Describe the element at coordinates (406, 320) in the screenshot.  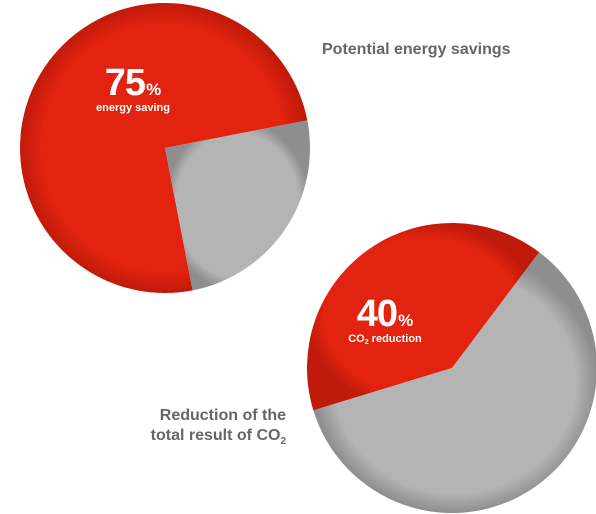
I see `pie2-unit: %` at that location.